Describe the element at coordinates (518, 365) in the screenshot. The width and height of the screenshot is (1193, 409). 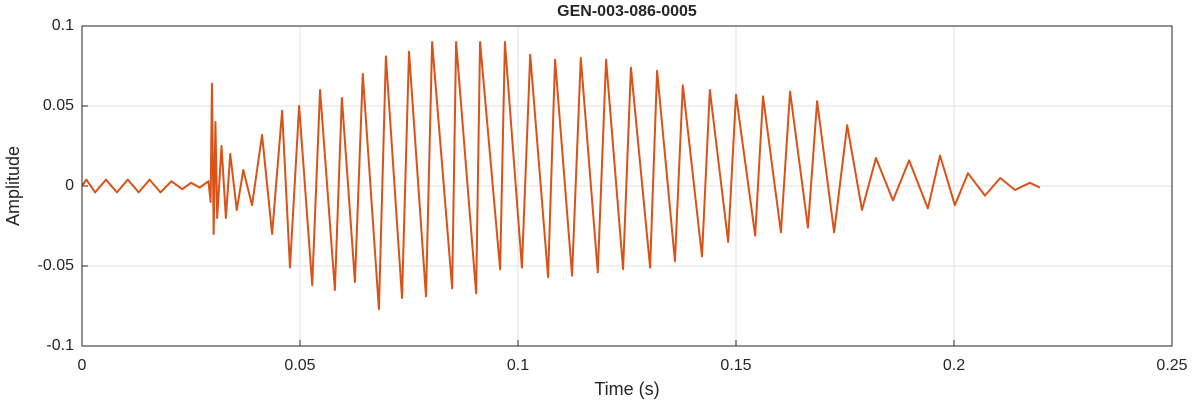
I see `x-tick-label: 0.1` at that location.